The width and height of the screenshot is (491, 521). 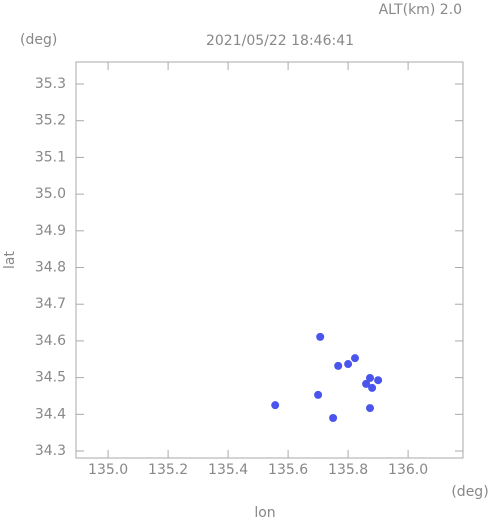 I want to click on chart-title: 2021/05/22 18:46:41, so click(x=280, y=41).